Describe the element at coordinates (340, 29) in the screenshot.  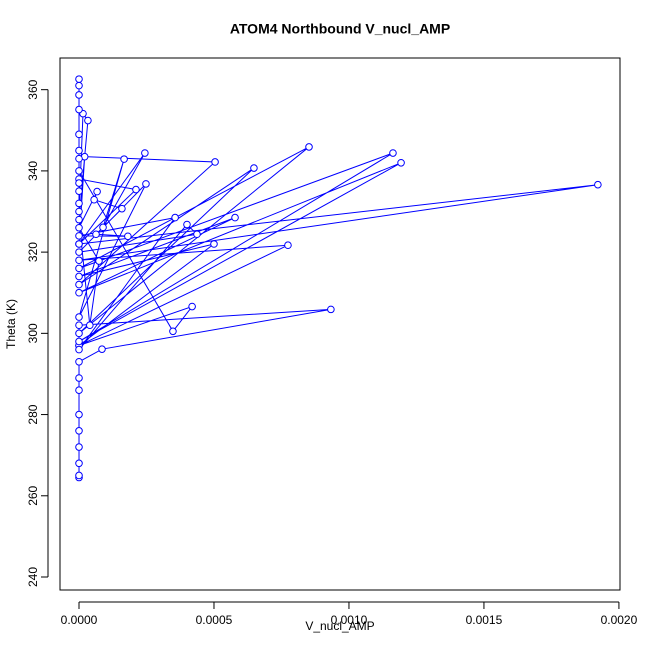
I see `chart-title: ATOM4 Northbound V_nucl_AMP` at that location.